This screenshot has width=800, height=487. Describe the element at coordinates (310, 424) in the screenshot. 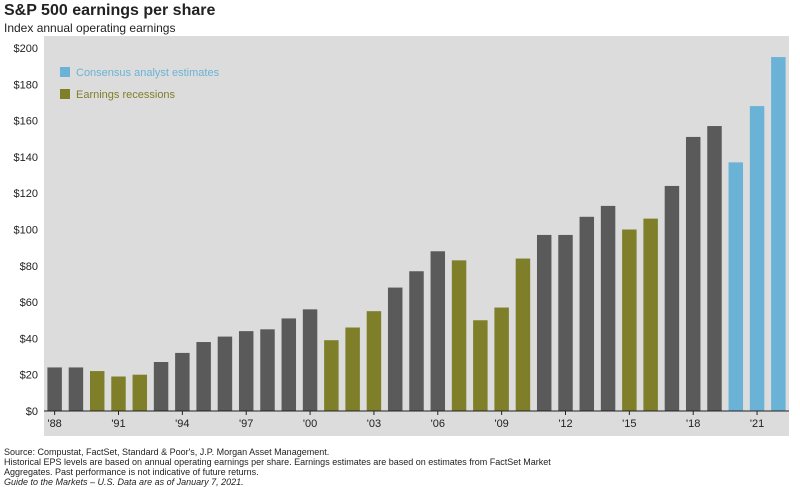

I see `x-tick-label: '00` at that location.